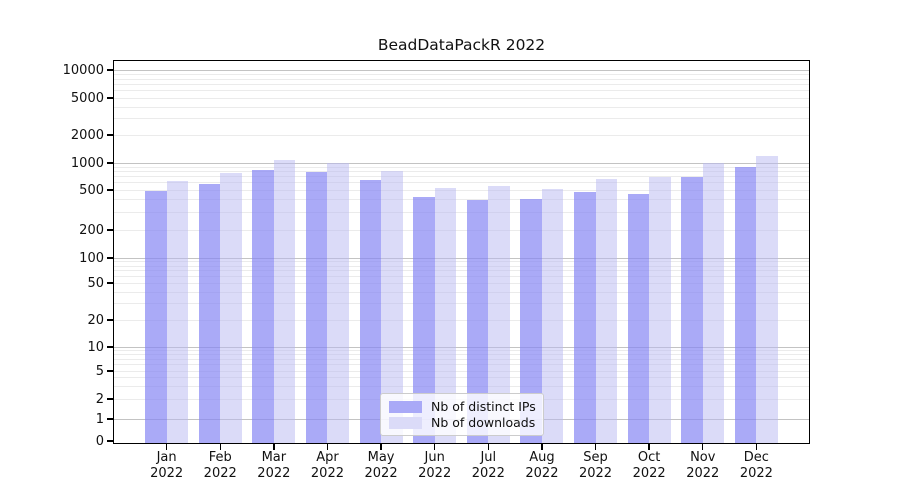 The width and height of the screenshot is (900, 500). What do you see at coordinates (220, 465) in the screenshot?
I see `x-tick-label-feb: Feb 2022` at bounding box center [220, 465].